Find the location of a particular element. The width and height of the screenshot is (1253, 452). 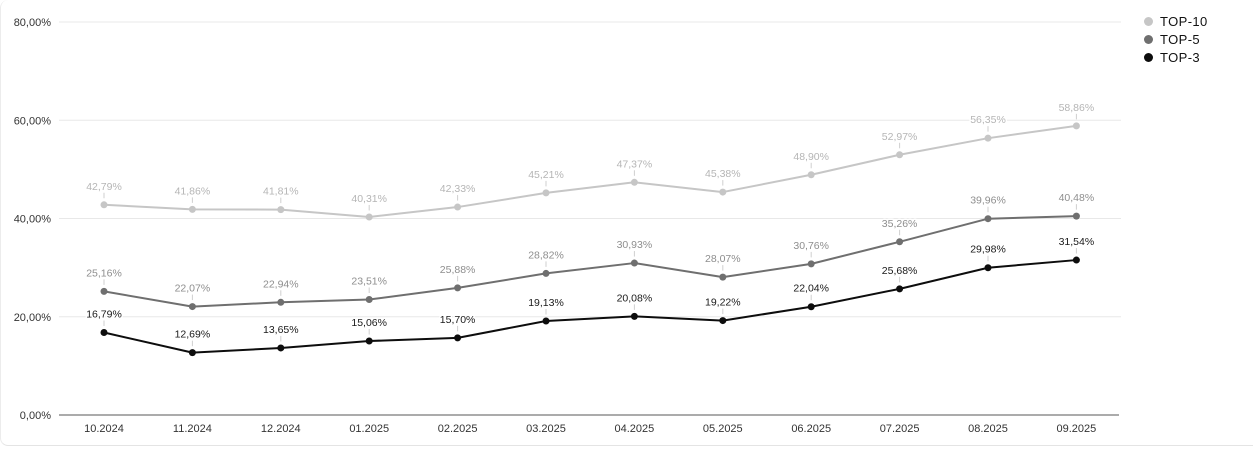

y-tick-label: 60,00% is located at coordinates (33, 121).